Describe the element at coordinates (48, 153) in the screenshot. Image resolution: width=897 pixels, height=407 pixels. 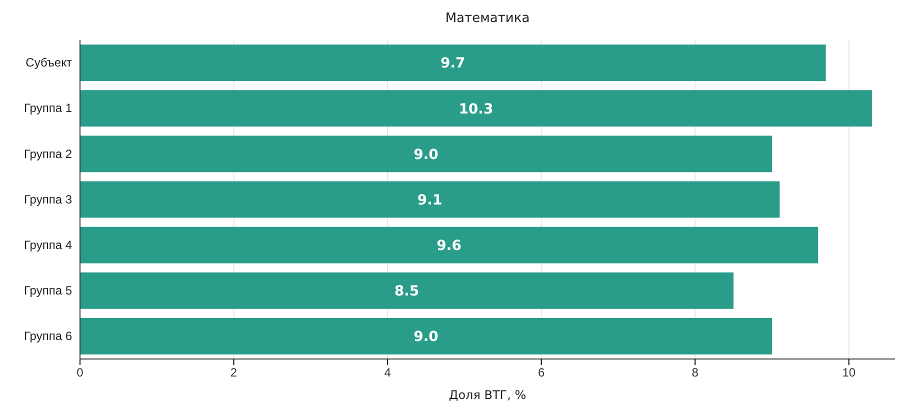
I see `y-tick-label: Группа 2` at that location.